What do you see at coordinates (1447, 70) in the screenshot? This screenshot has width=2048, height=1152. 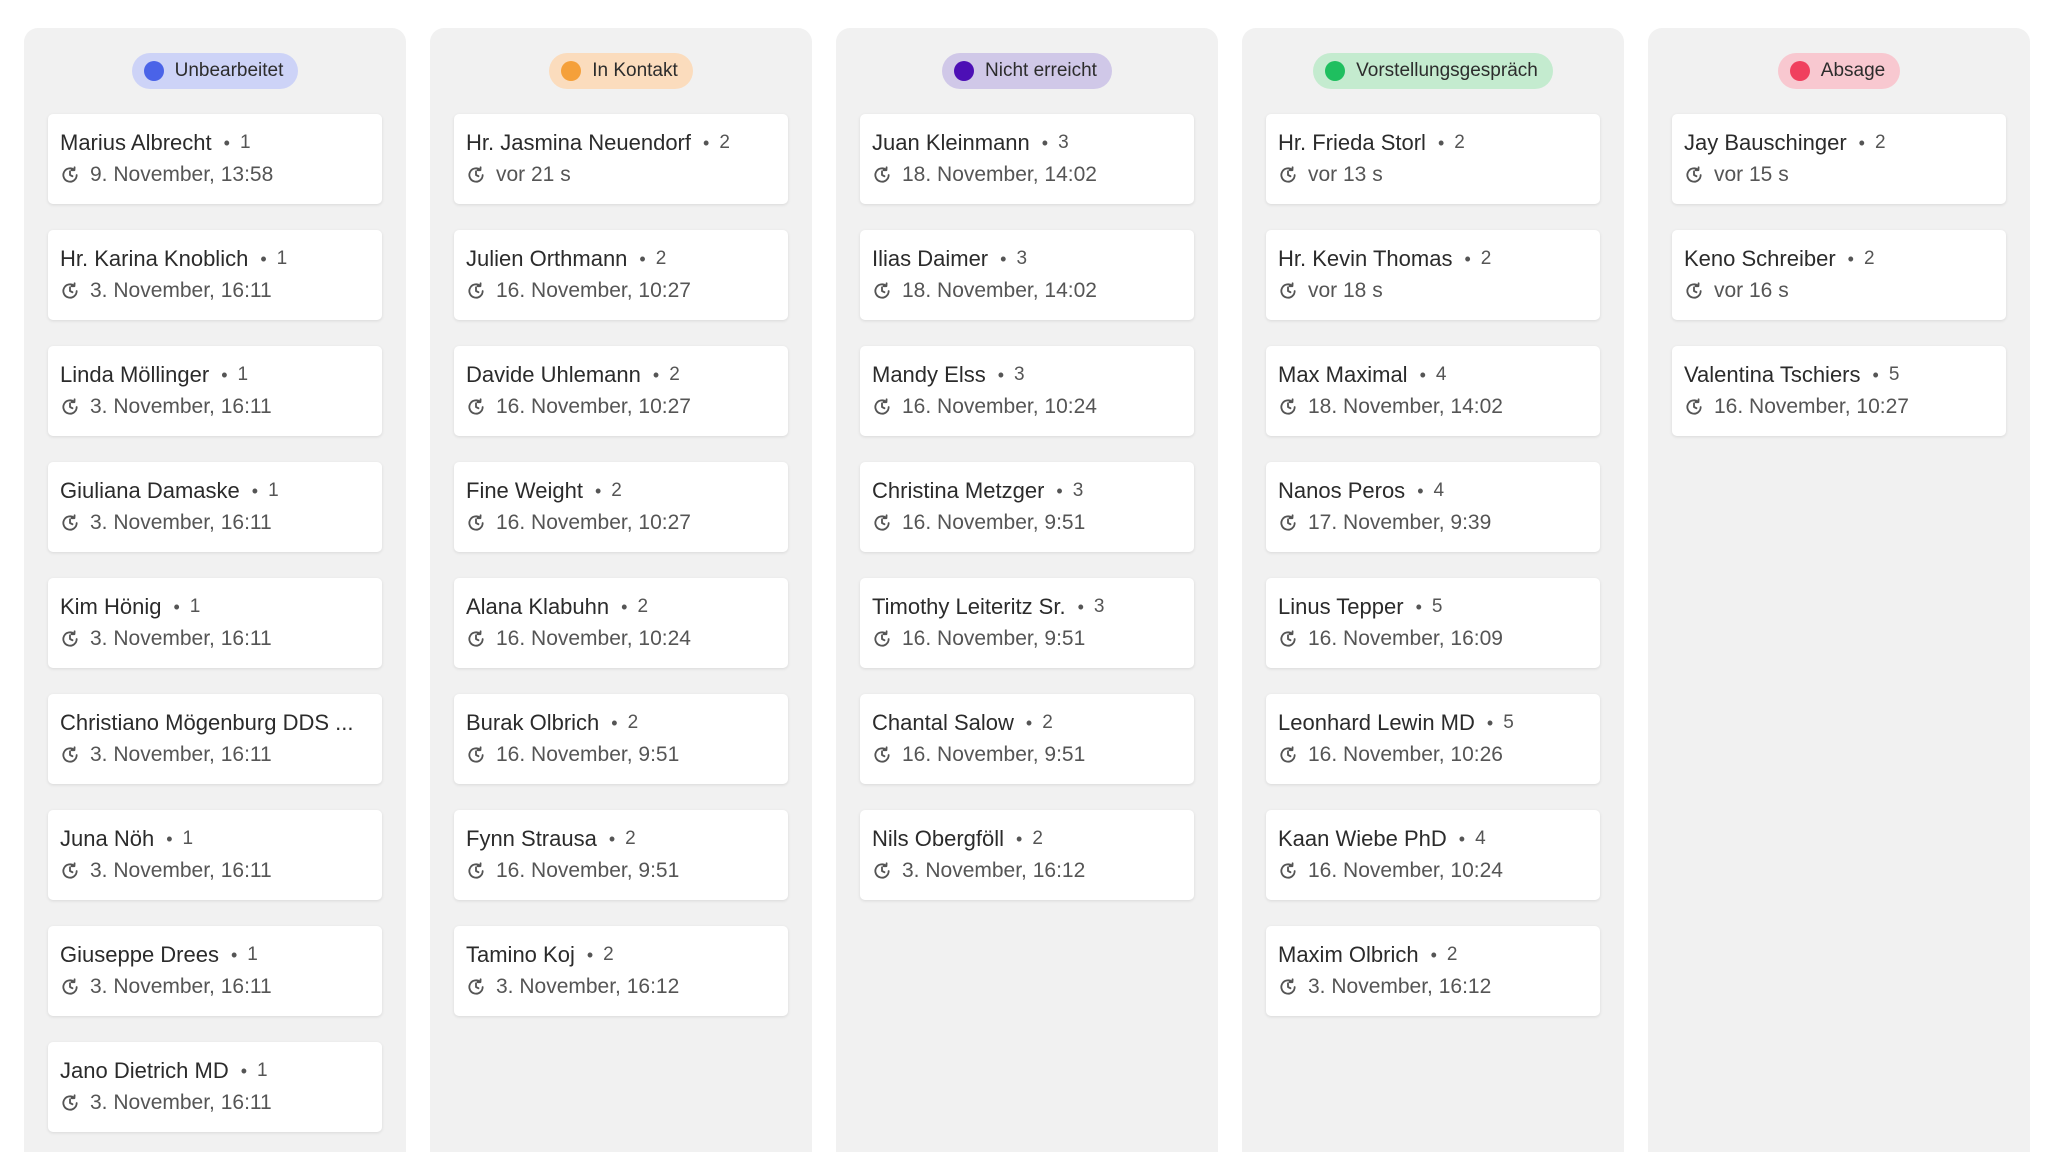 I see `status-label: Vorstellungsgespräch` at bounding box center [1447, 70].